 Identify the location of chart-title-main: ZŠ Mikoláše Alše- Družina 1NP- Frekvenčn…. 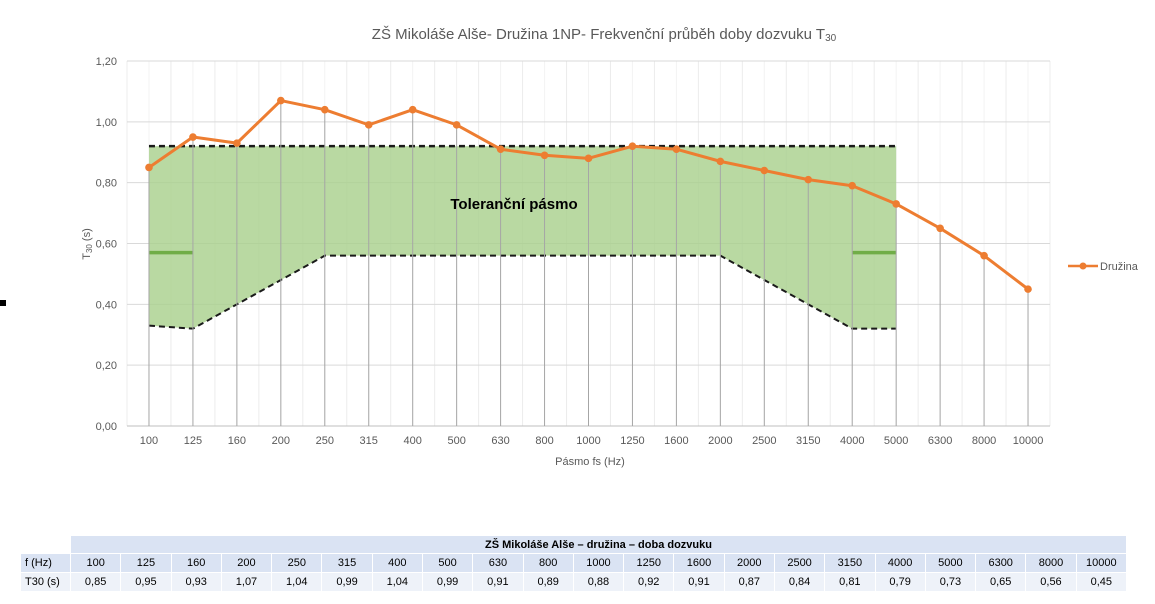
(598, 34).